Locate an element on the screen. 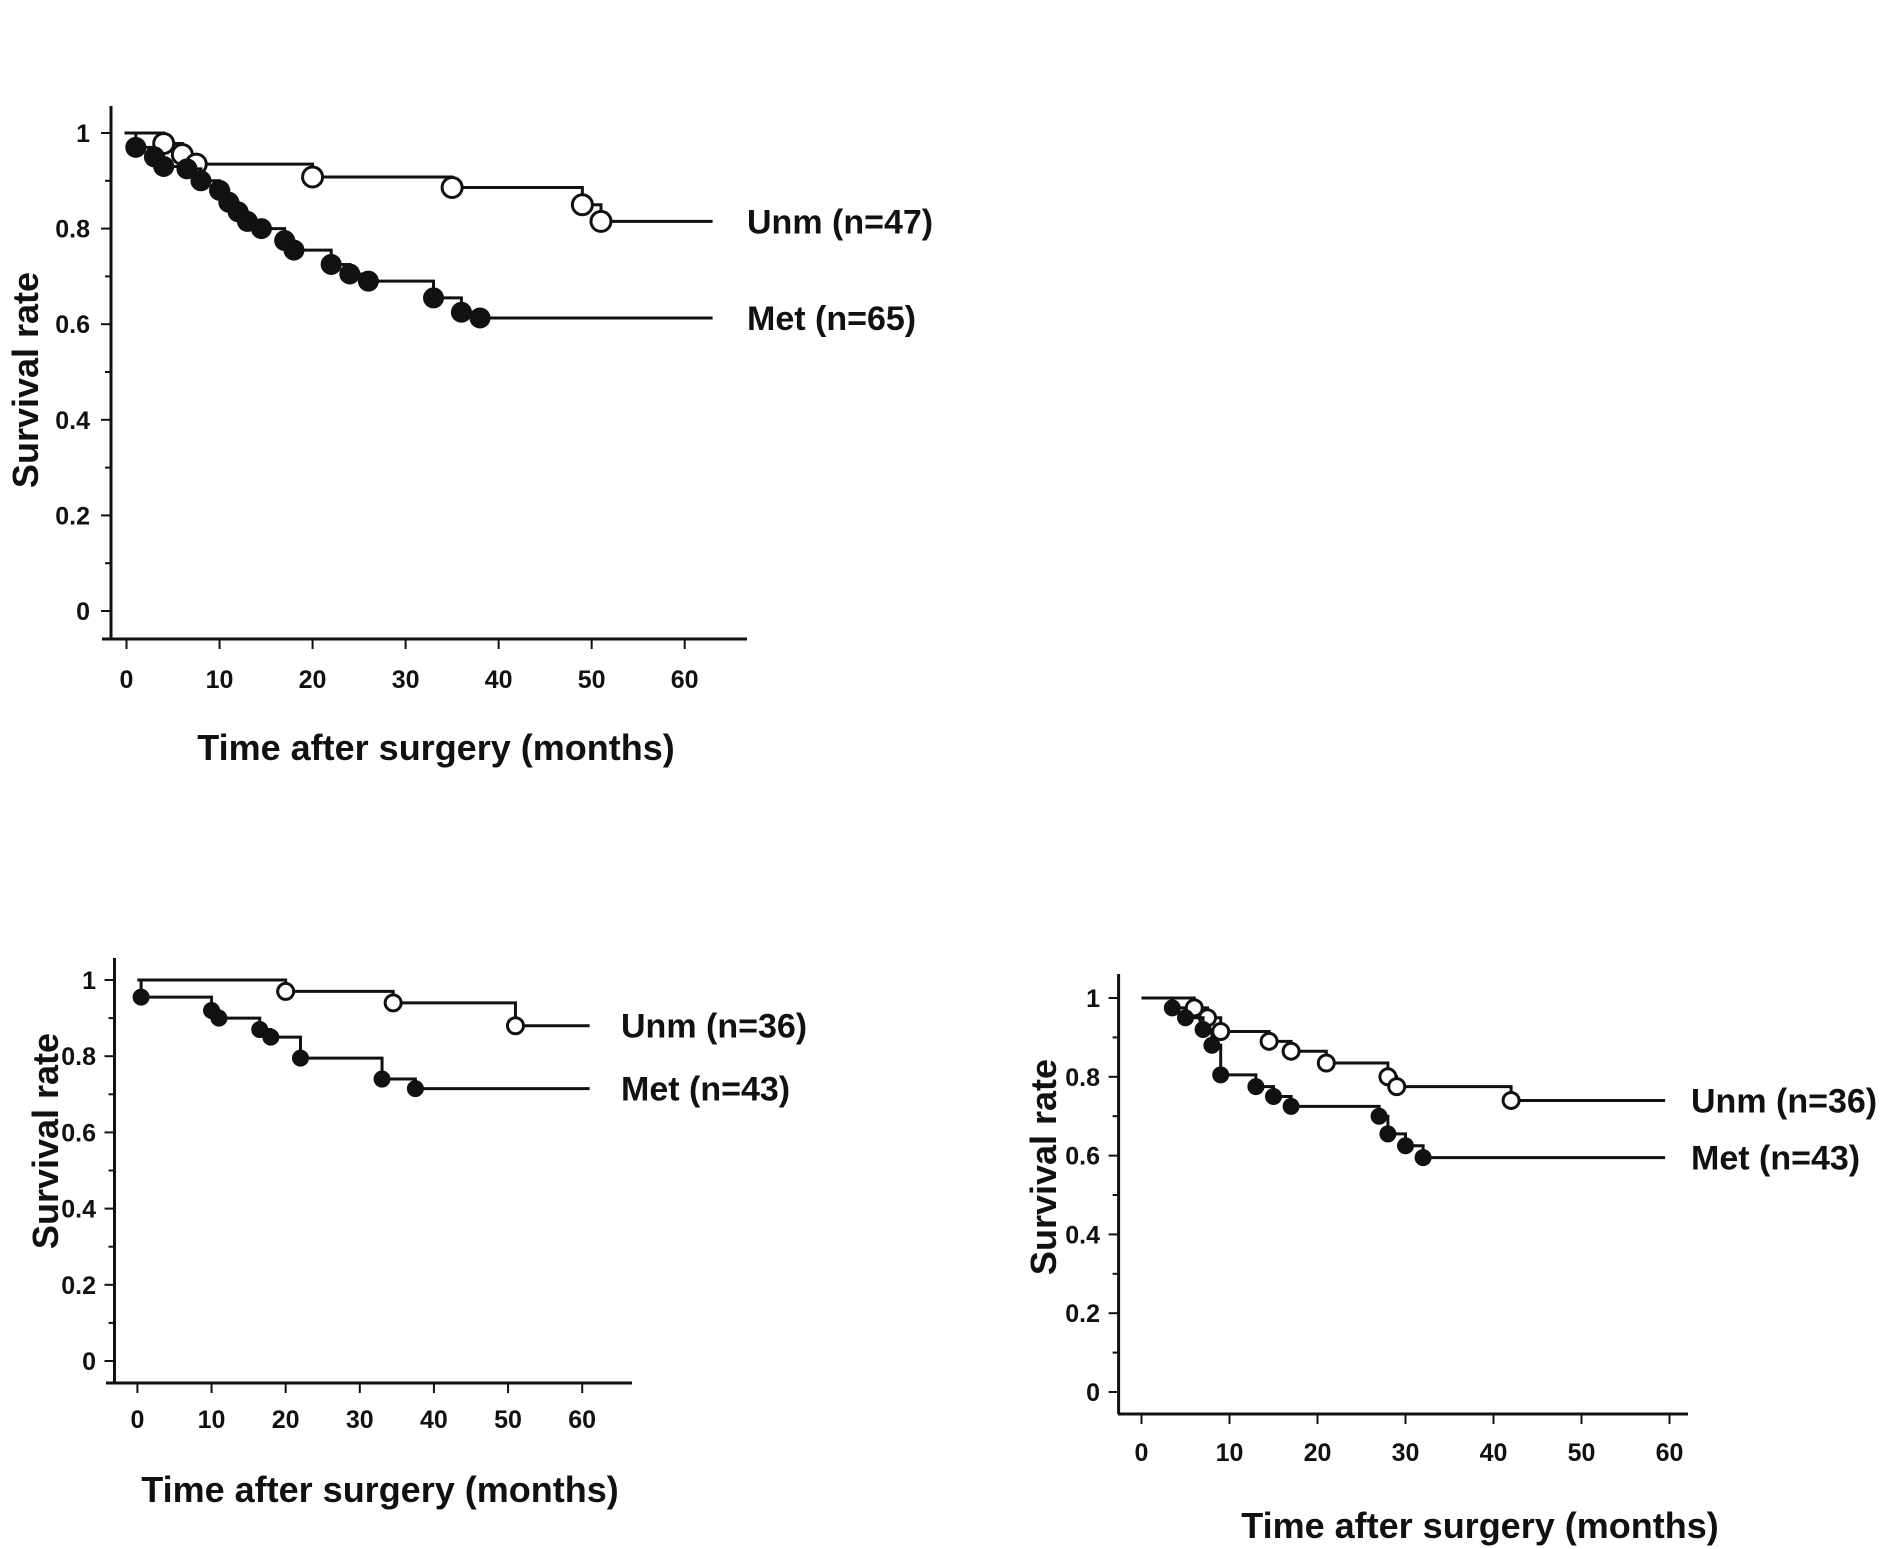 This screenshot has width=1890, height=1549. series-met: Met (n=65) is located at coordinates (520, 234).